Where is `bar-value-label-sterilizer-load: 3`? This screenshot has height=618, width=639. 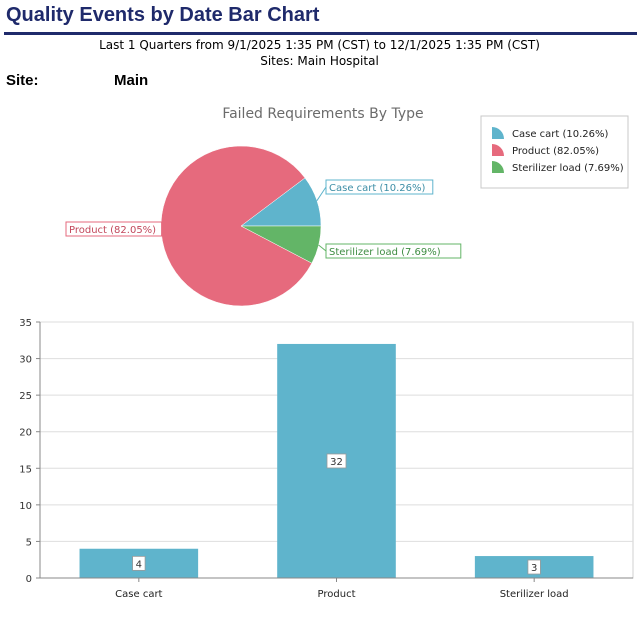 bar-value-label-sterilizer-load: 3 is located at coordinates (534, 568).